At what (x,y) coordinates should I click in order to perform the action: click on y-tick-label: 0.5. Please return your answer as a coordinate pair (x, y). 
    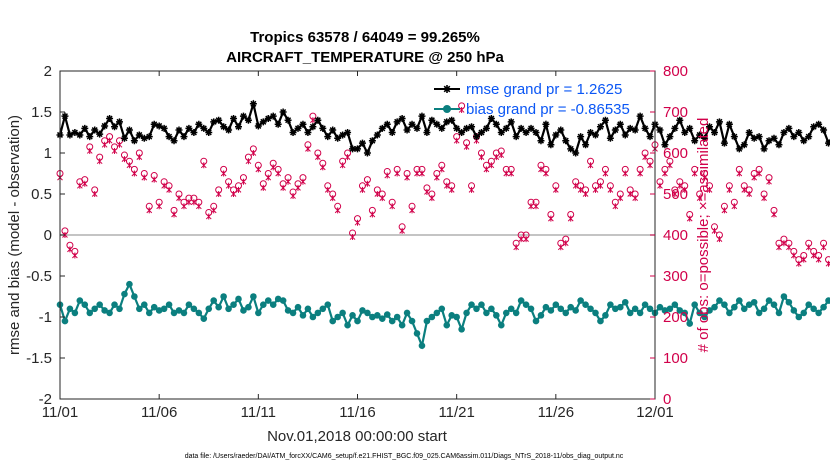
    Looking at the image, I should click on (41, 194).